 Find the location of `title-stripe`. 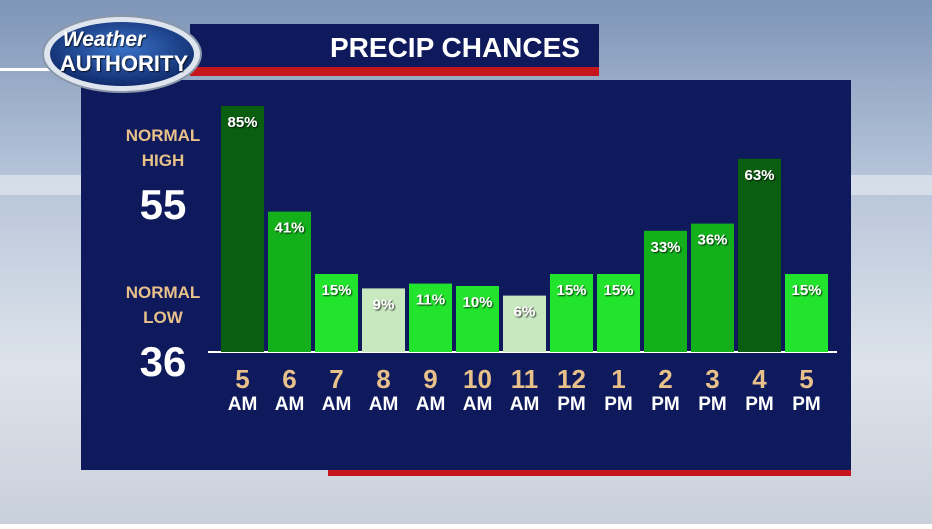

title-stripe is located at coordinates (394, 71).